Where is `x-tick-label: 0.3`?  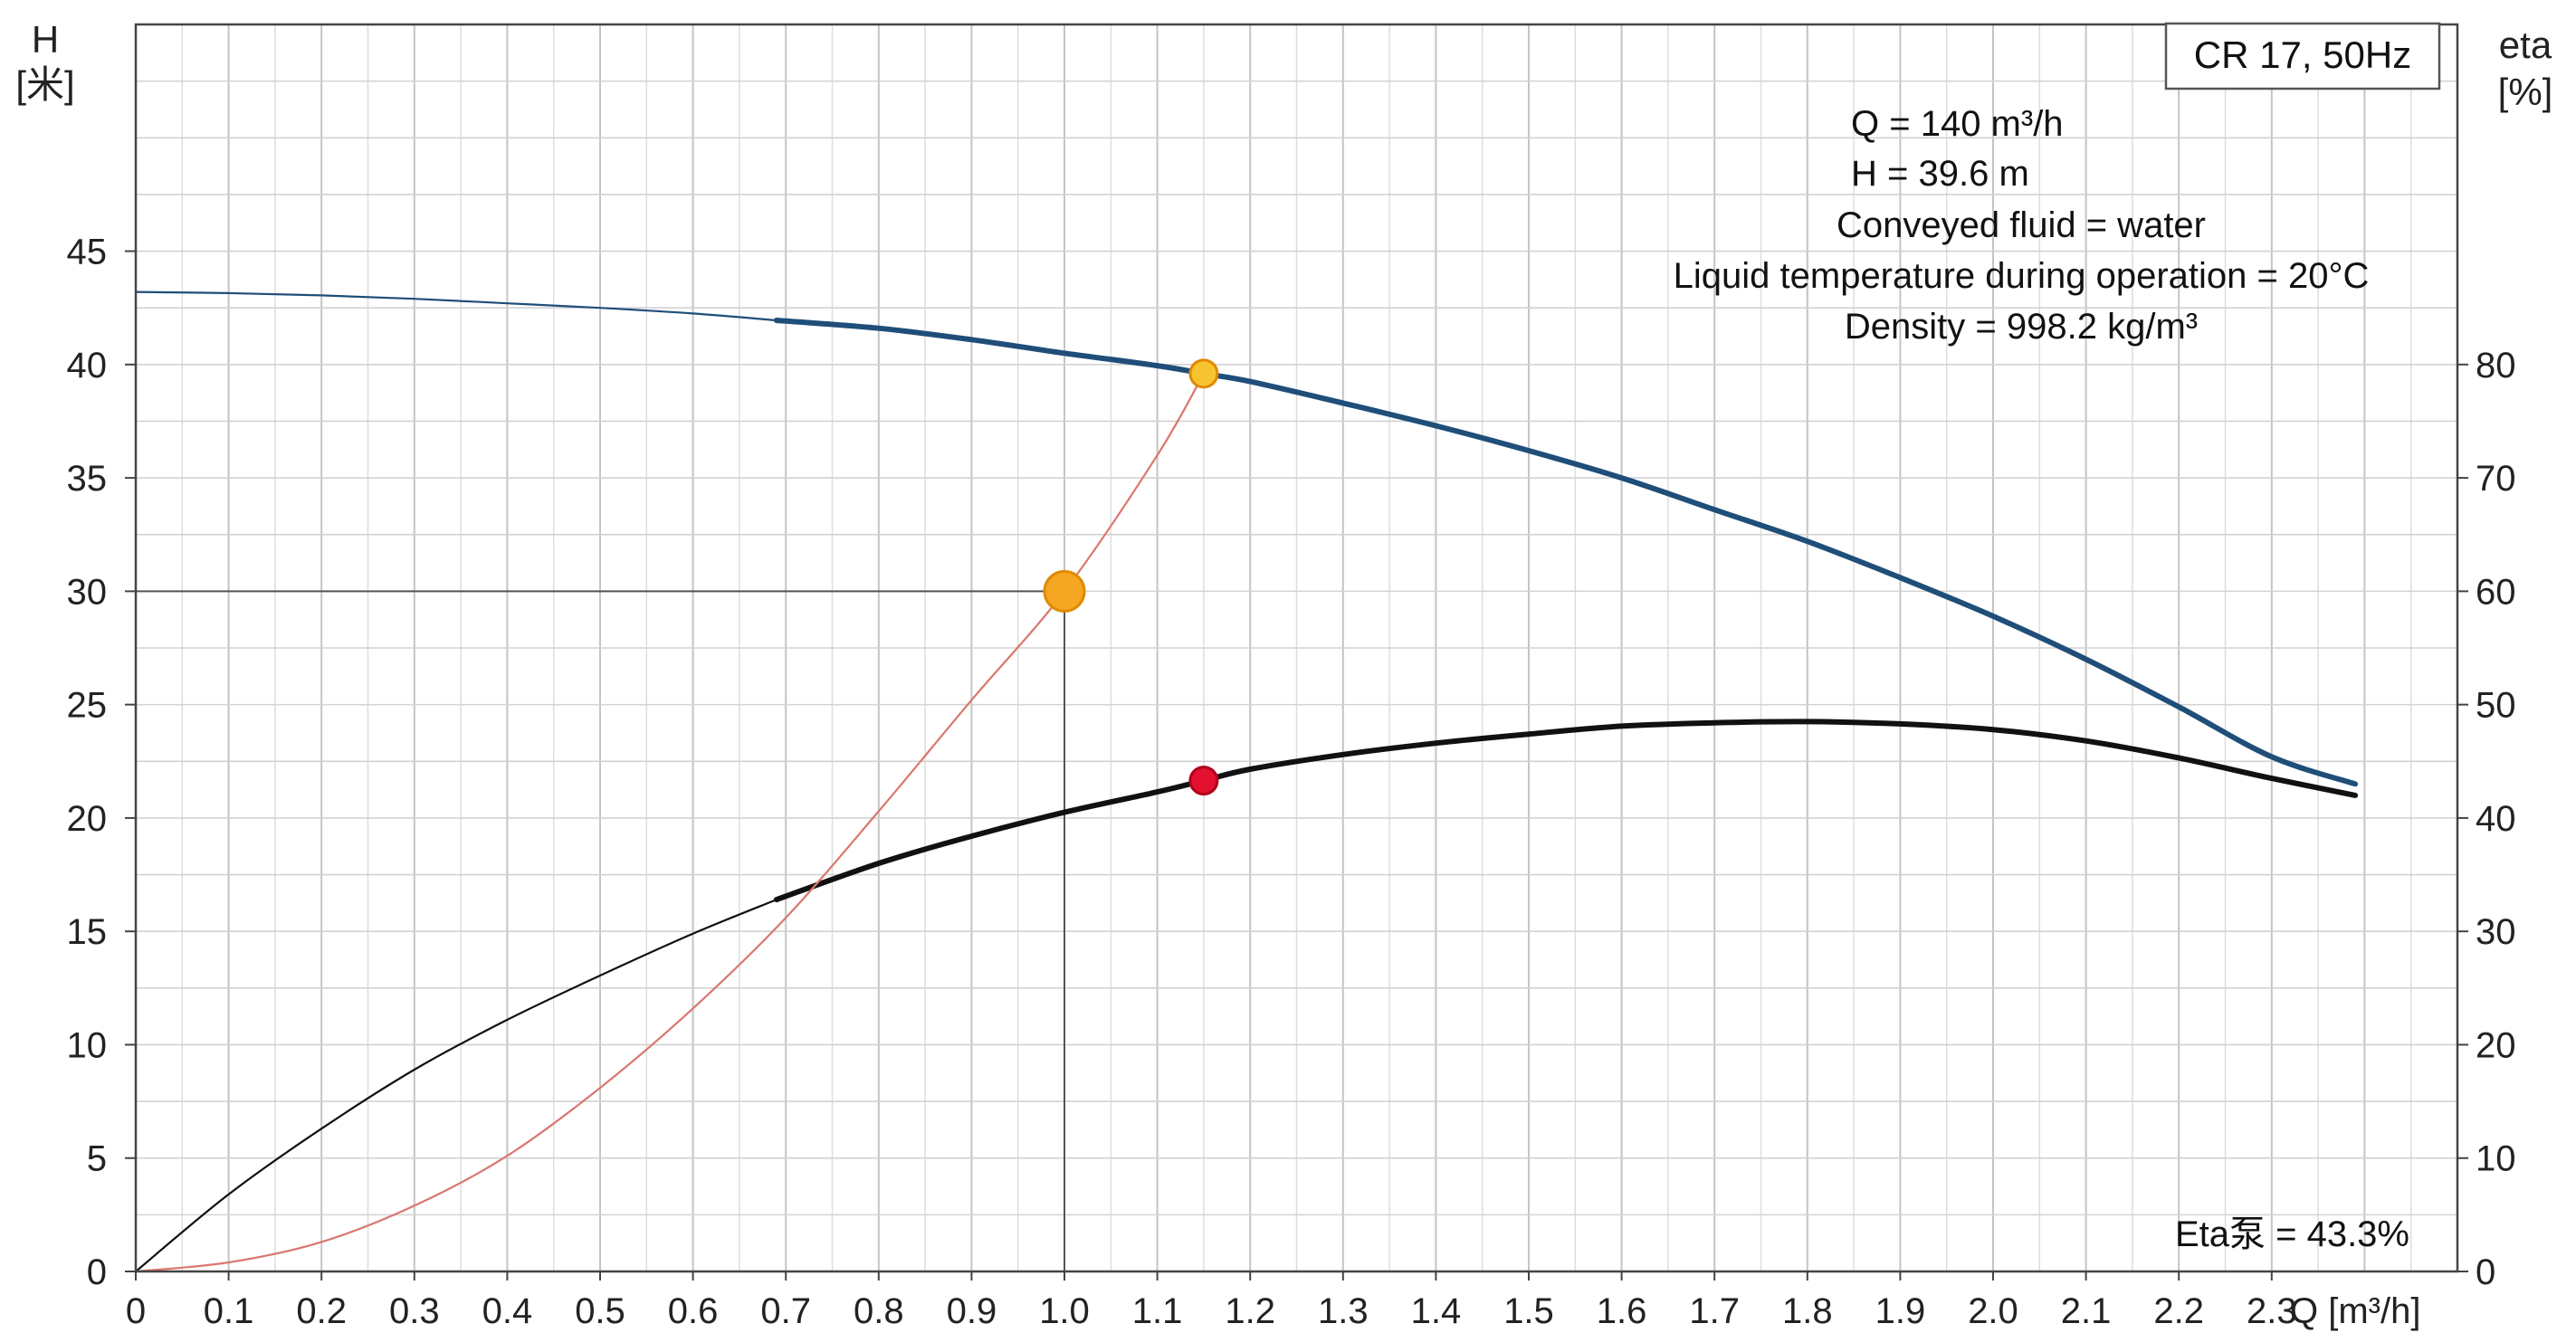
x-tick-label: 0.3 is located at coordinates (415, 1311).